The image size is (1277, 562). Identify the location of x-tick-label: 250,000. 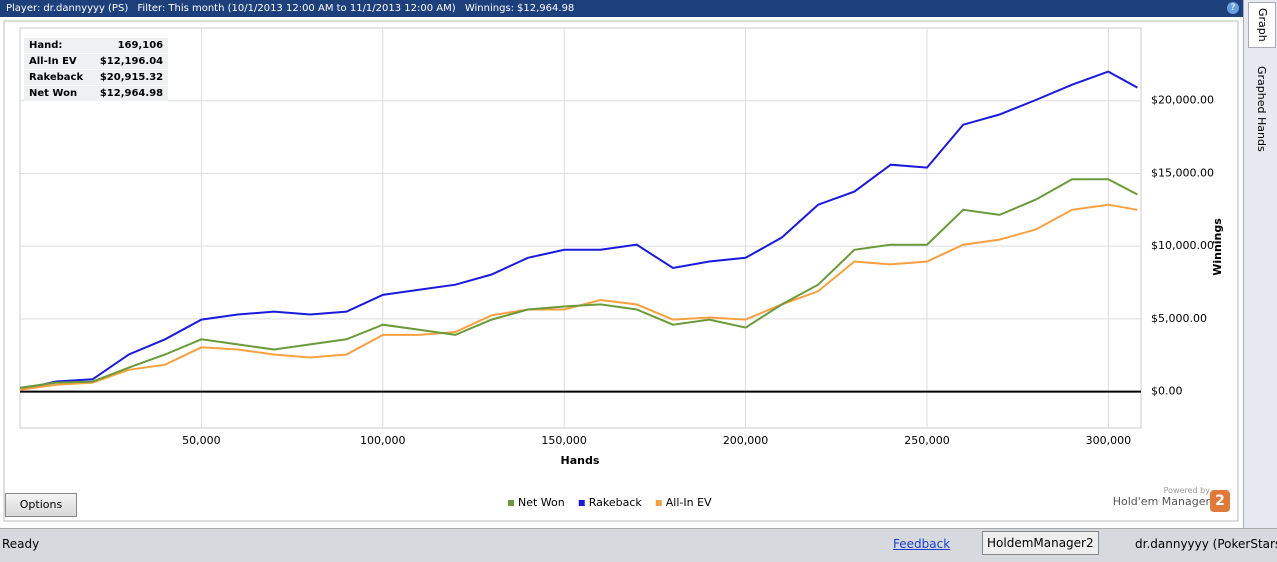
(927, 440).